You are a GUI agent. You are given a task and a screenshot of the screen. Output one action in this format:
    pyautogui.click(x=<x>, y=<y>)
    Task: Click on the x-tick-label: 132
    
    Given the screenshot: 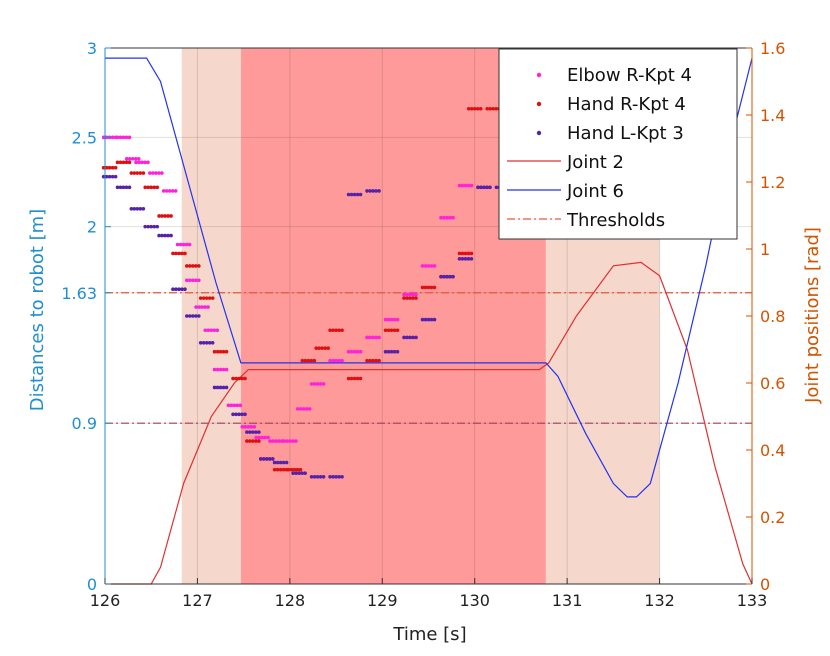 What is the action you would take?
    pyautogui.click(x=659, y=600)
    